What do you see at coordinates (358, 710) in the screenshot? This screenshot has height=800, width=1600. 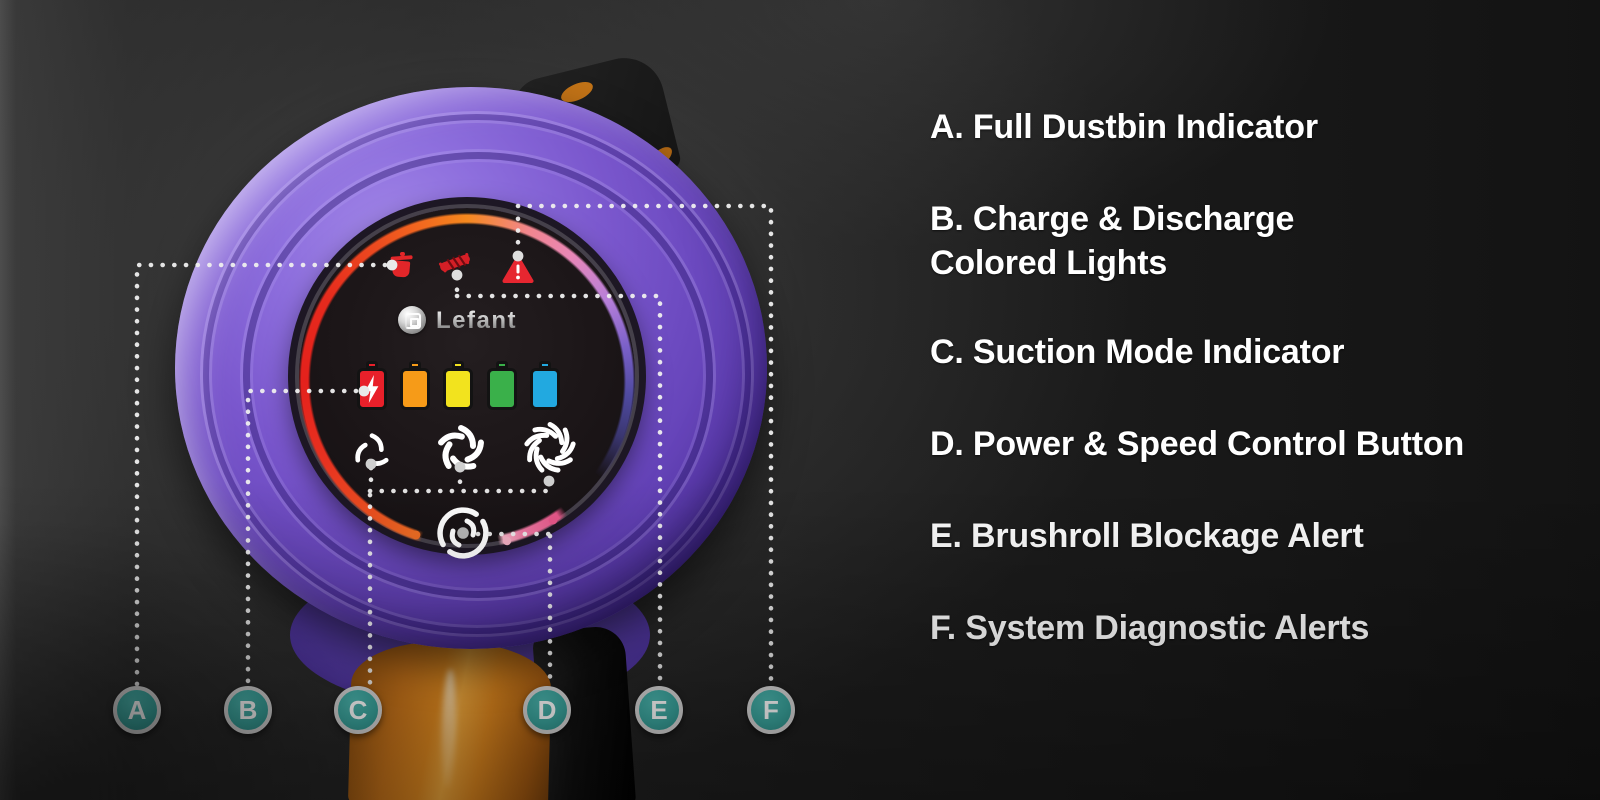 I see `callout-badge-c: C` at bounding box center [358, 710].